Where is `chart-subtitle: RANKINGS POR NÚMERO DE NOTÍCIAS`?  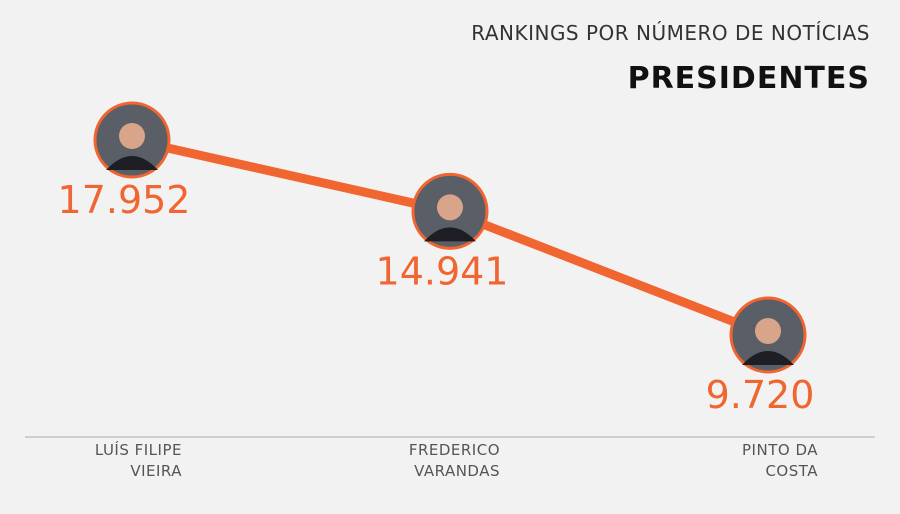 chart-subtitle: RANKINGS POR NÚMERO DE NOTÍCIAS is located at coordinates (670, 33).